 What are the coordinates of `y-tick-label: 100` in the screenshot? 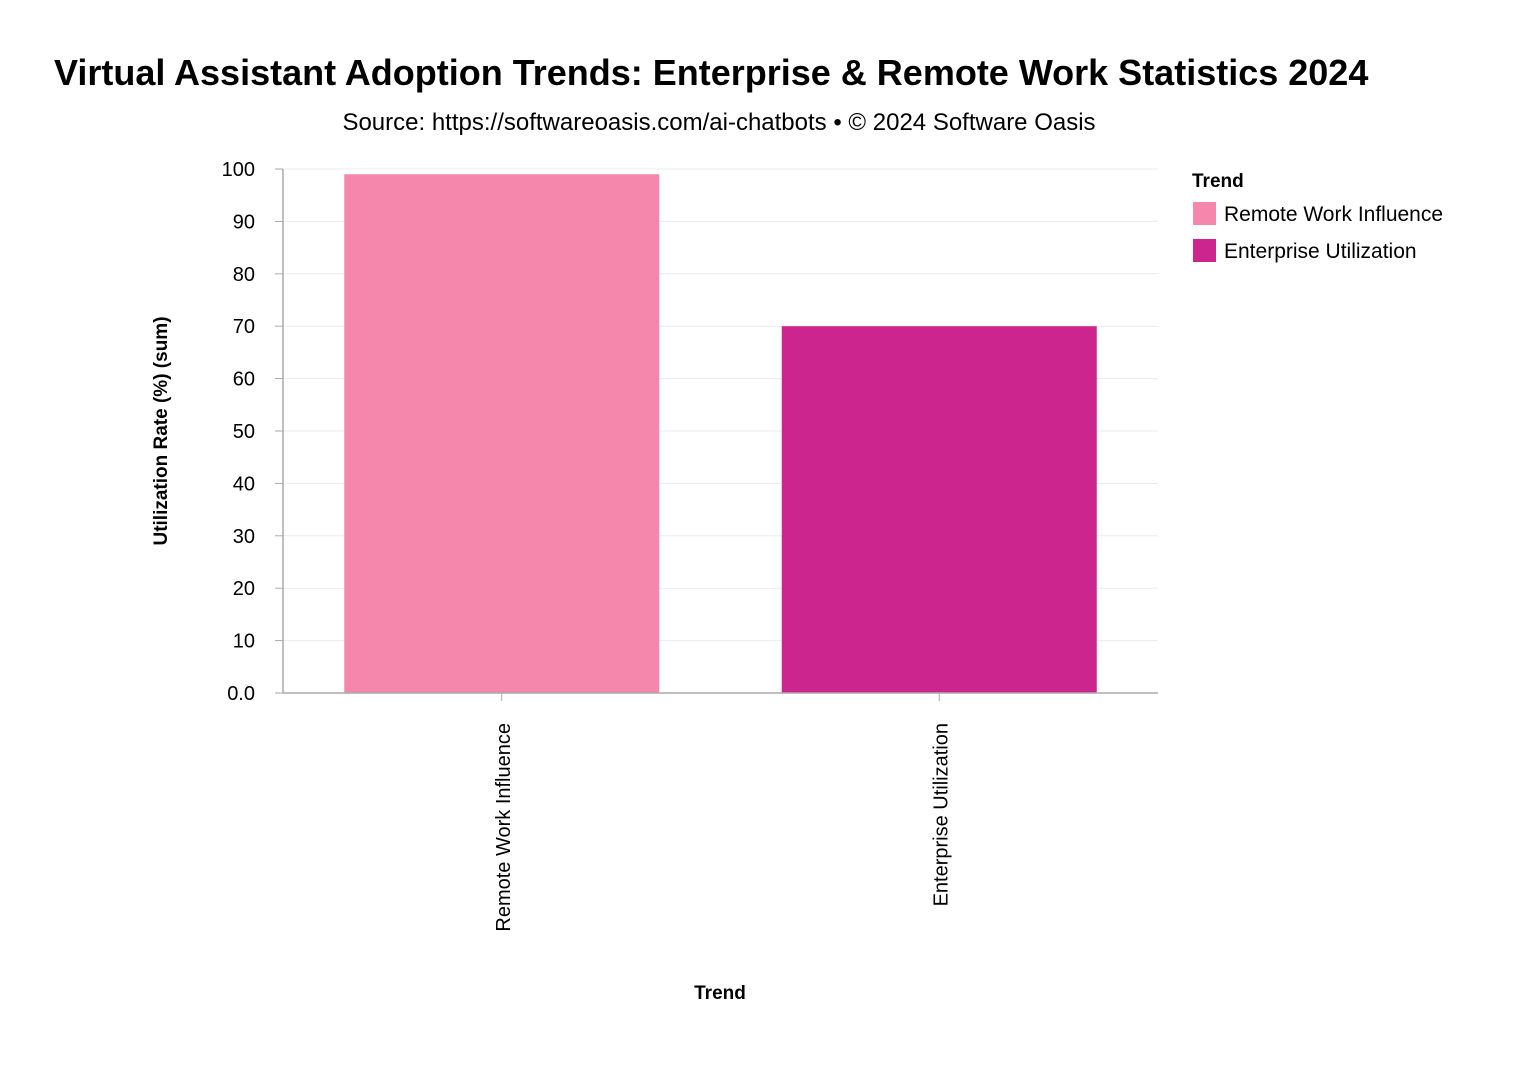 It's located at (238, 170).